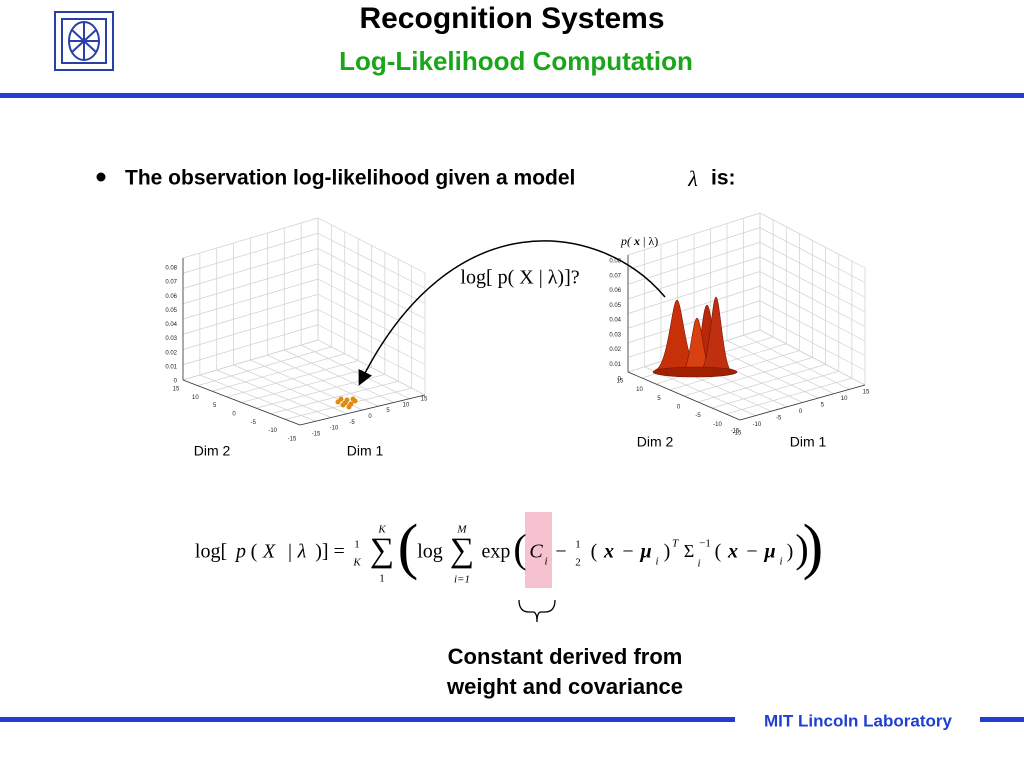 The image size is (1024, 768). What do you see at coordinates (779, 419) in the screenshot?
I see `x-tick-label: -5` at bounding box center [779, 419].